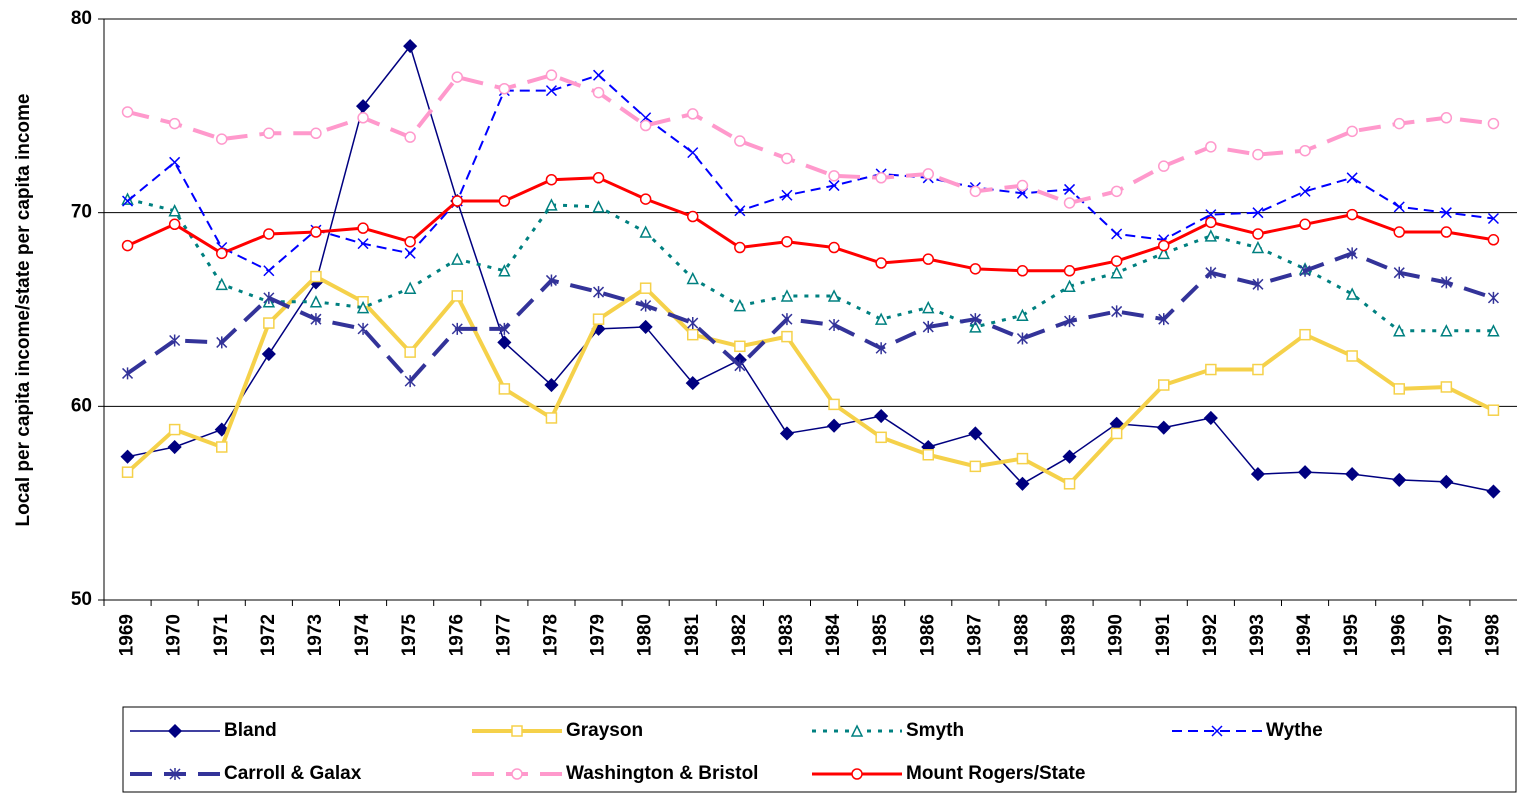  What do you see at coordinates (786, 635) in the screenshot?
I see `x-tick-label: 1983` at bounding box center [786, 635].